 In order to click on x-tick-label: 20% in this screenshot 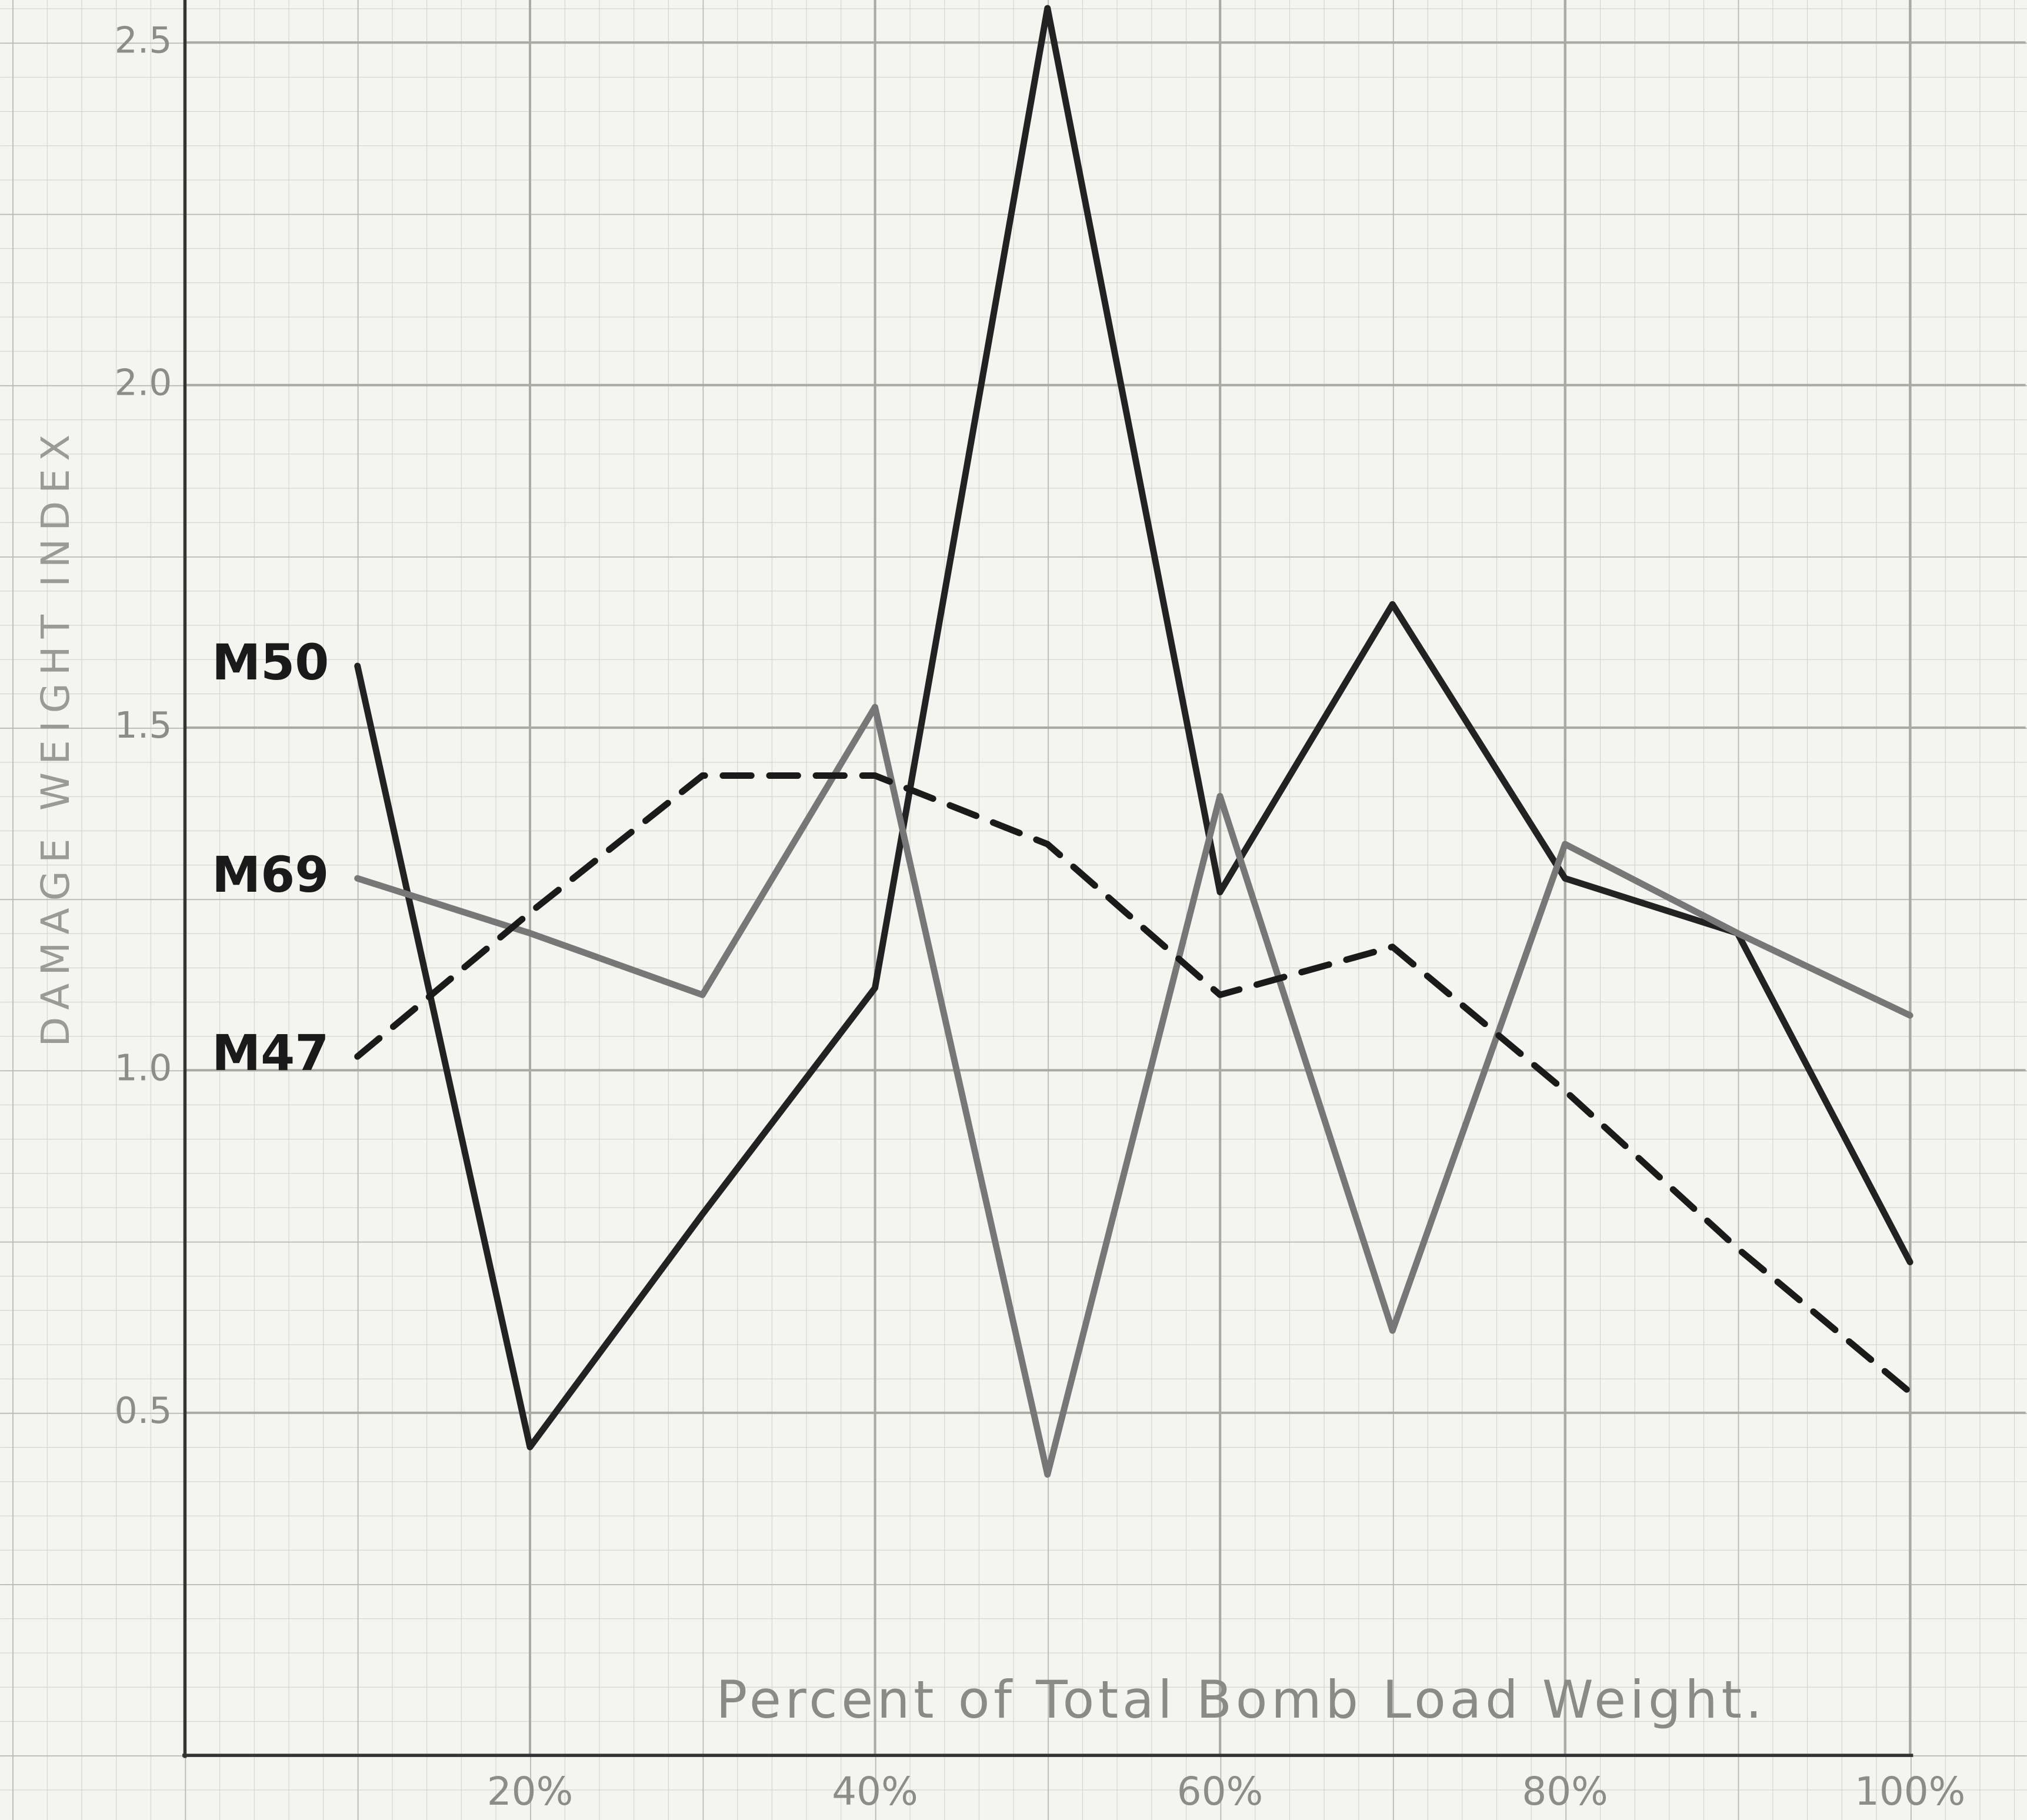, I will do `click(530, 1791)`.